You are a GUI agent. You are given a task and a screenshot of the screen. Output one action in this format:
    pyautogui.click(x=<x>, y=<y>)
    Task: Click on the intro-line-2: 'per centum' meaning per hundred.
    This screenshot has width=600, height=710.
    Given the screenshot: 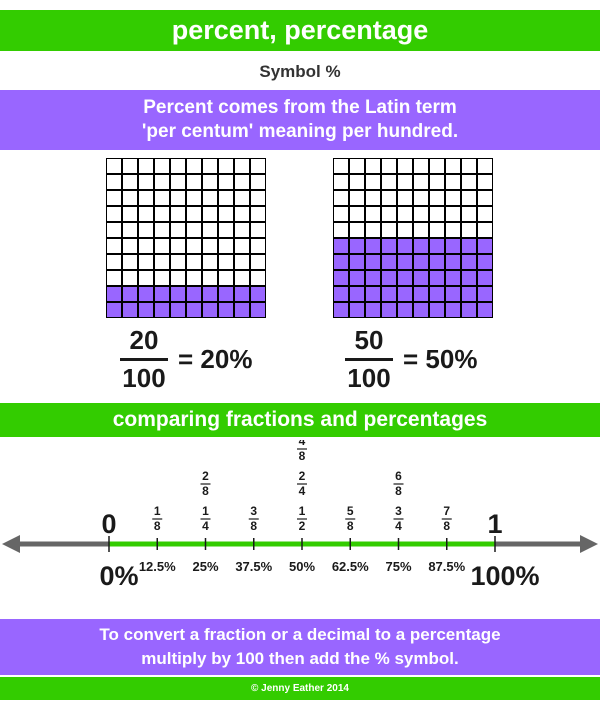 What is the action you would take?
    pyautogui.click(x=300, y=131)
    